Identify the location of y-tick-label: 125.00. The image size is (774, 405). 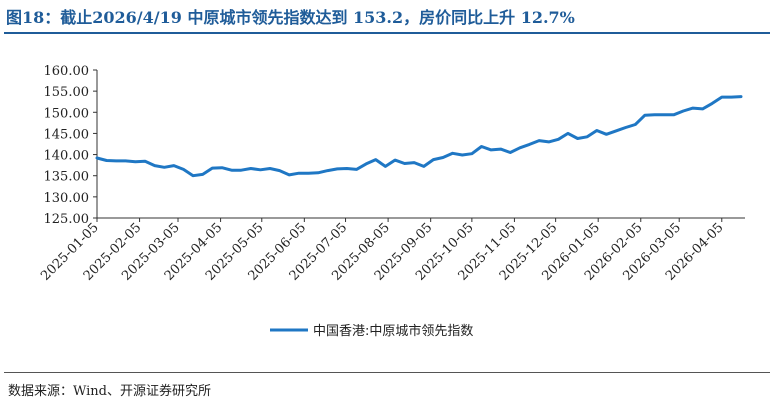
(67, 219).